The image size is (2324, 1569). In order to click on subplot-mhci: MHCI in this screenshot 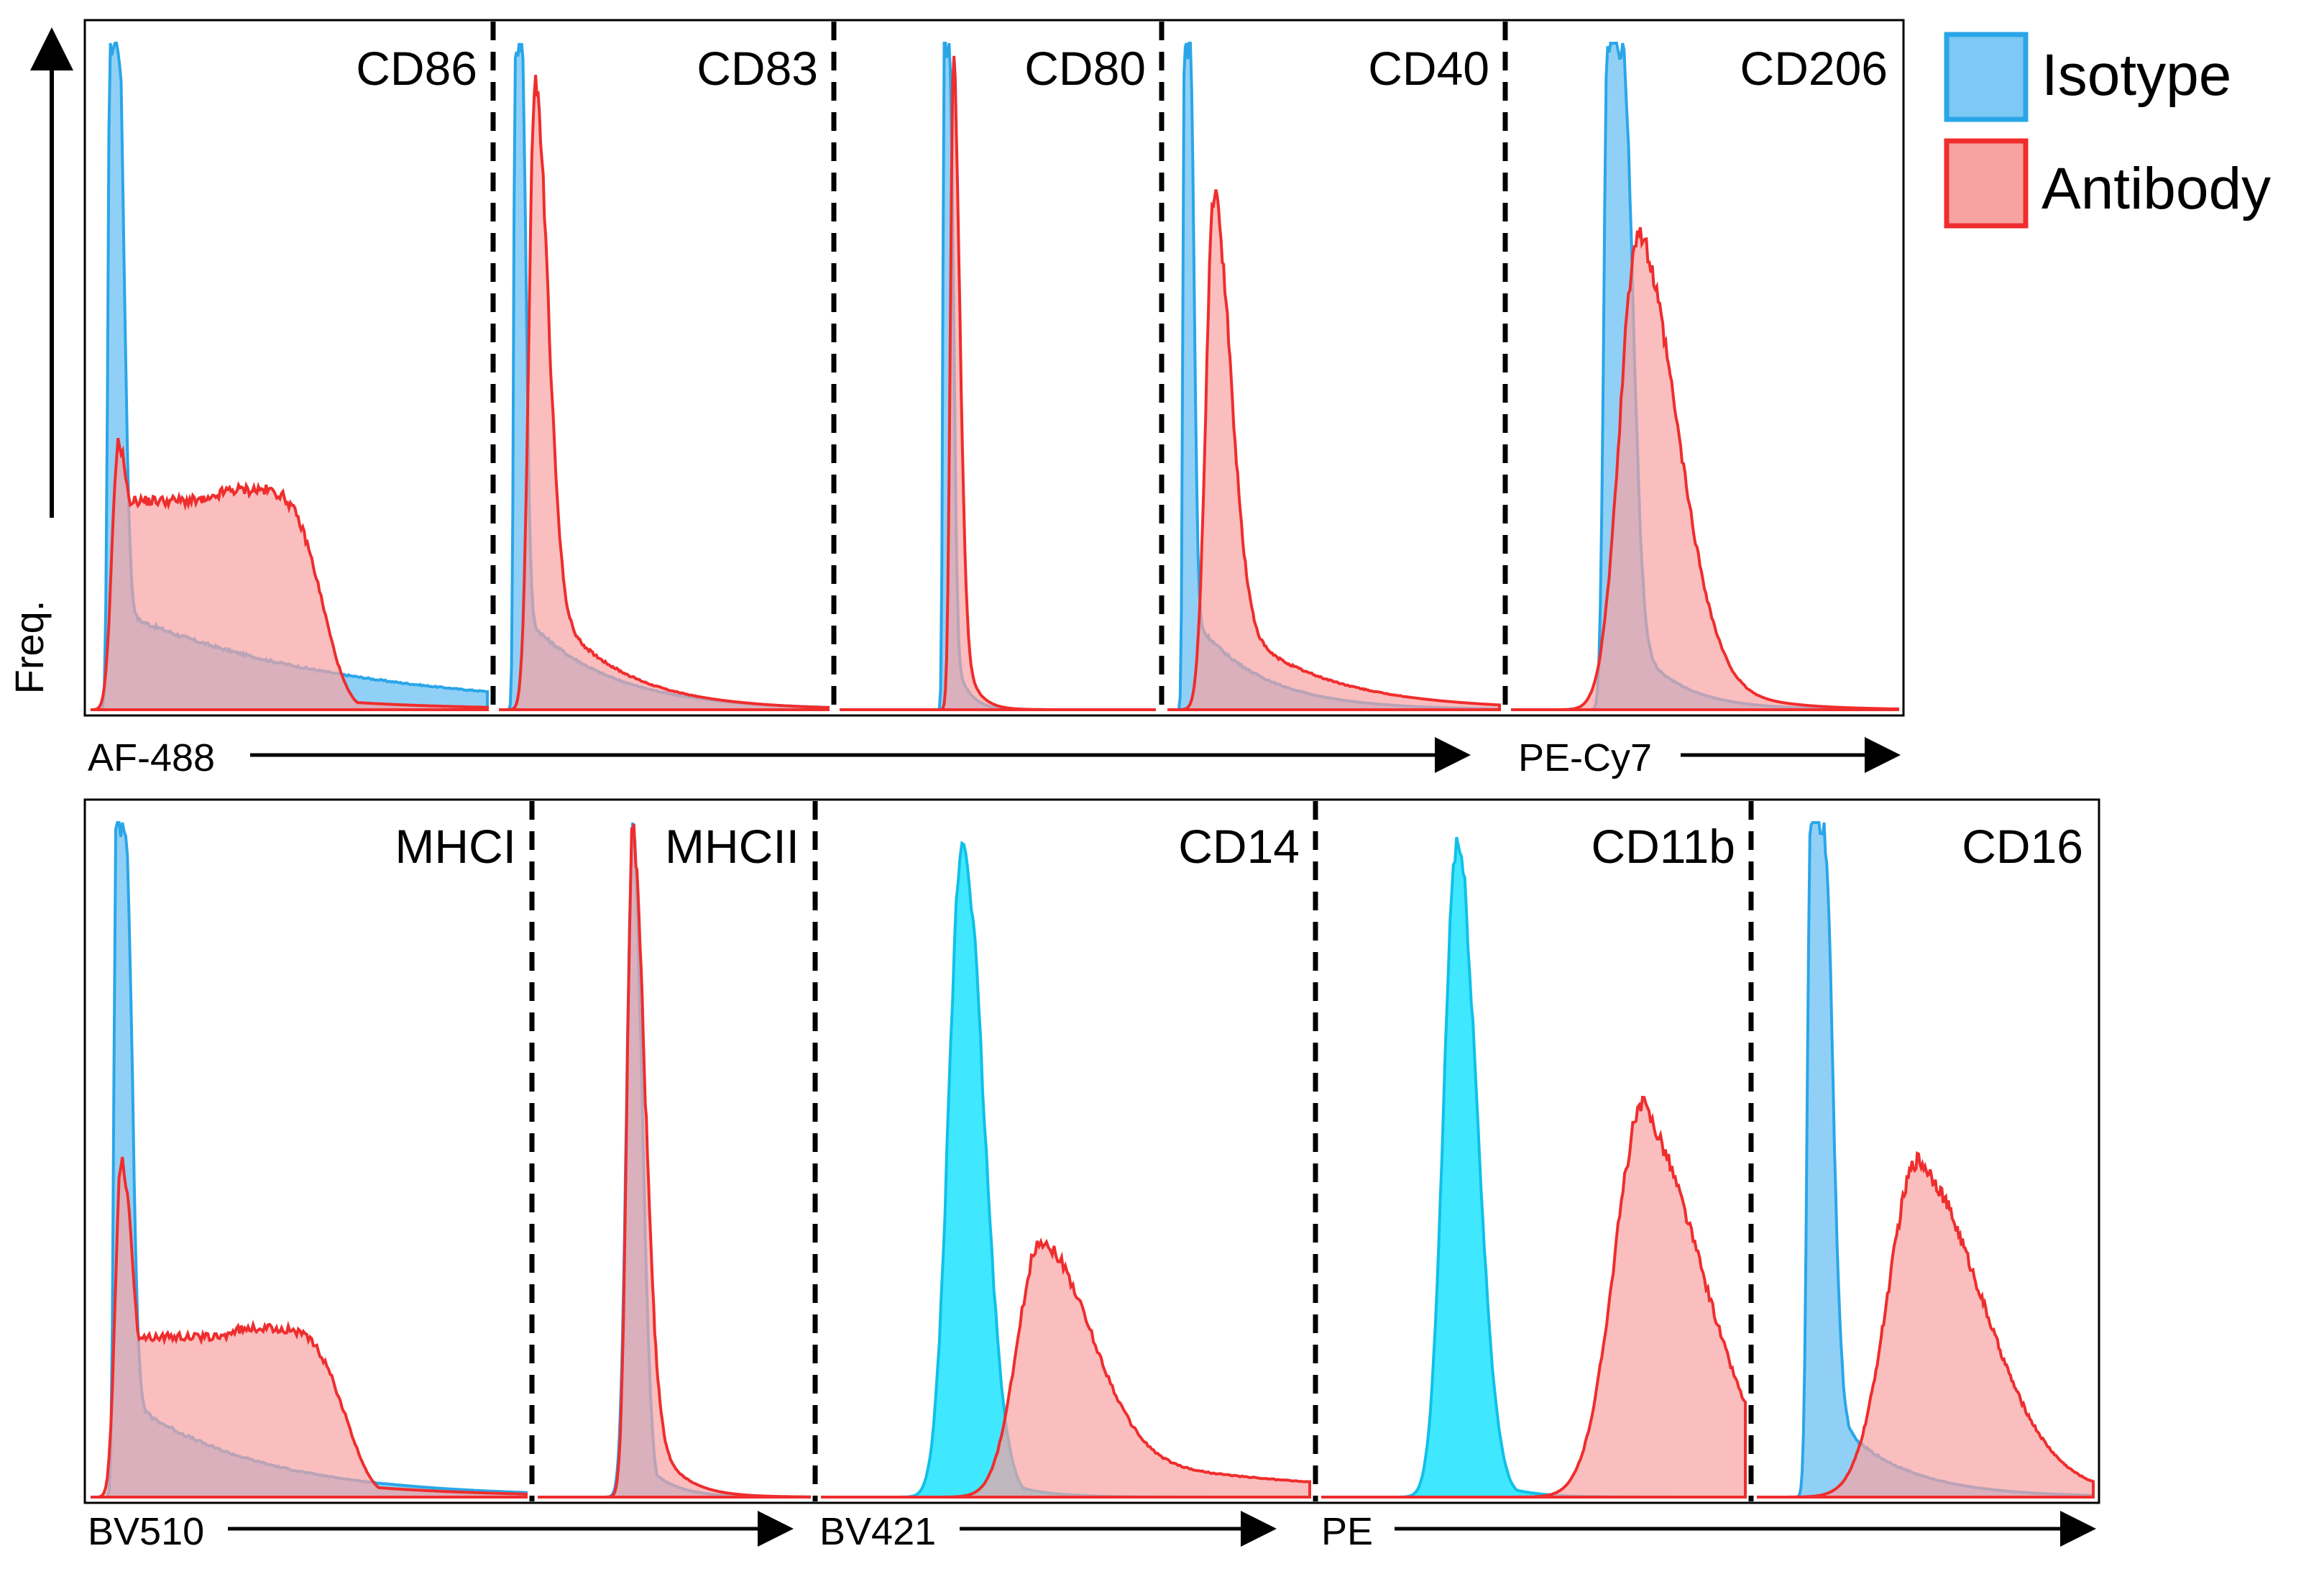, I will do `click(310, 1159)`.